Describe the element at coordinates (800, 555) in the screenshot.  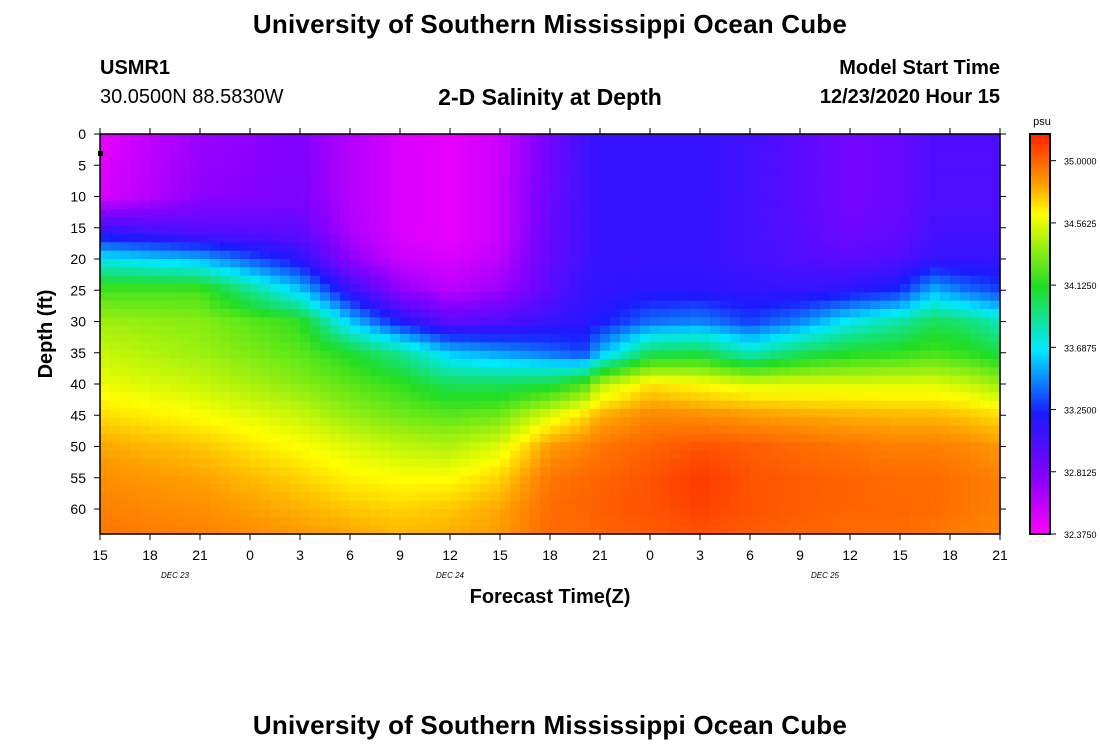
I see `x-tick-label: 9` at that location.